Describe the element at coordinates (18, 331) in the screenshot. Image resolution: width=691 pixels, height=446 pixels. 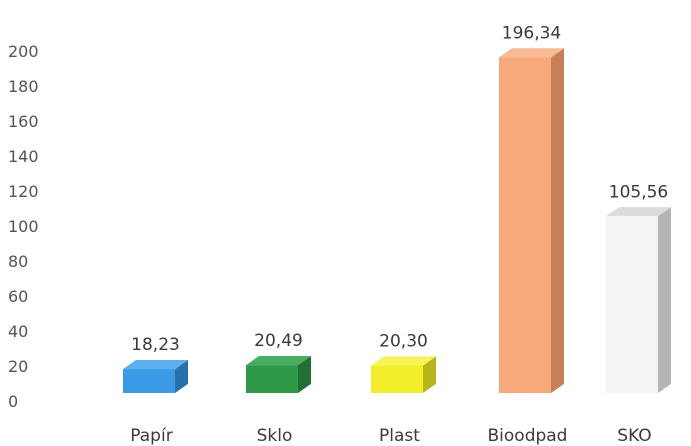
I see `y-tick-label: 40` at that location.